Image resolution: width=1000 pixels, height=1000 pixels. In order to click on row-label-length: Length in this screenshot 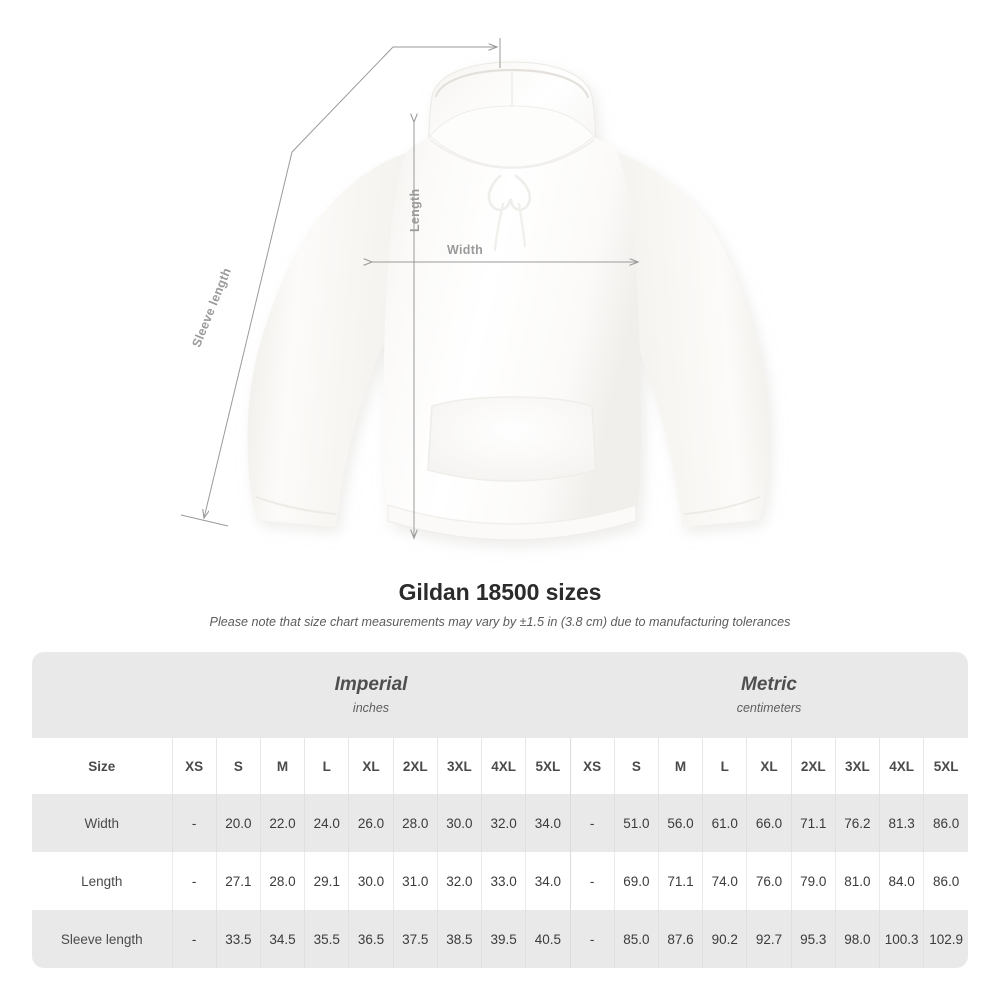, I will do `click(102, 881)`.